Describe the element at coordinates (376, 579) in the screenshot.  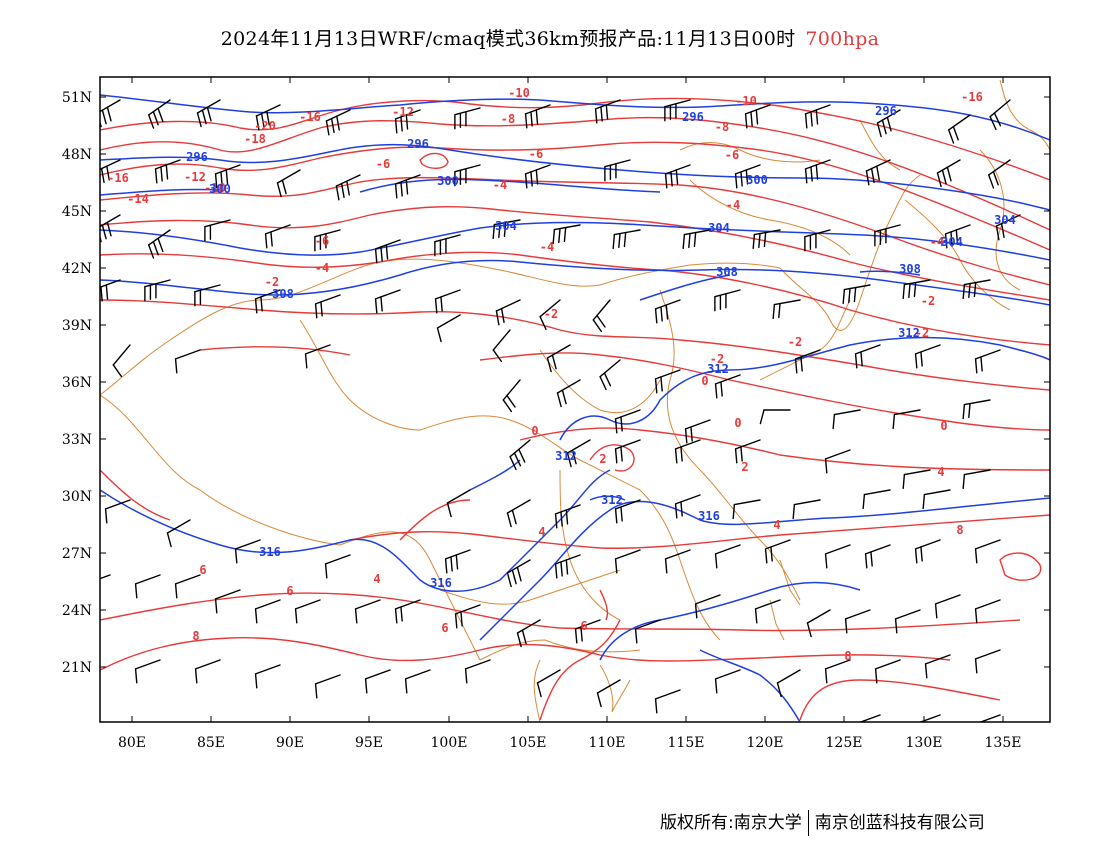
I see `temperature-label: 4` at that location.